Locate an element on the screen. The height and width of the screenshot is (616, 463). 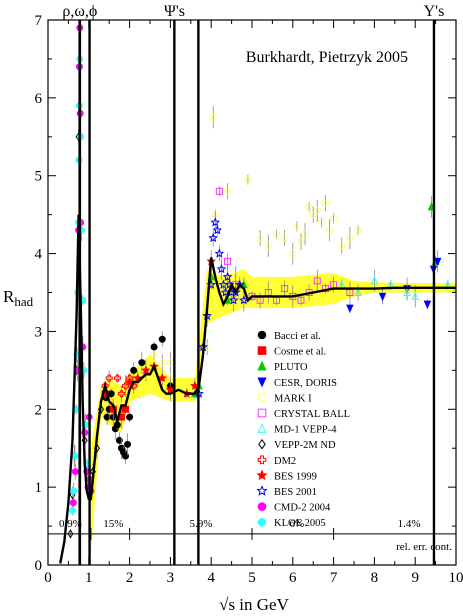
x-tick-label: 1 is located at coordinates (89, 578).